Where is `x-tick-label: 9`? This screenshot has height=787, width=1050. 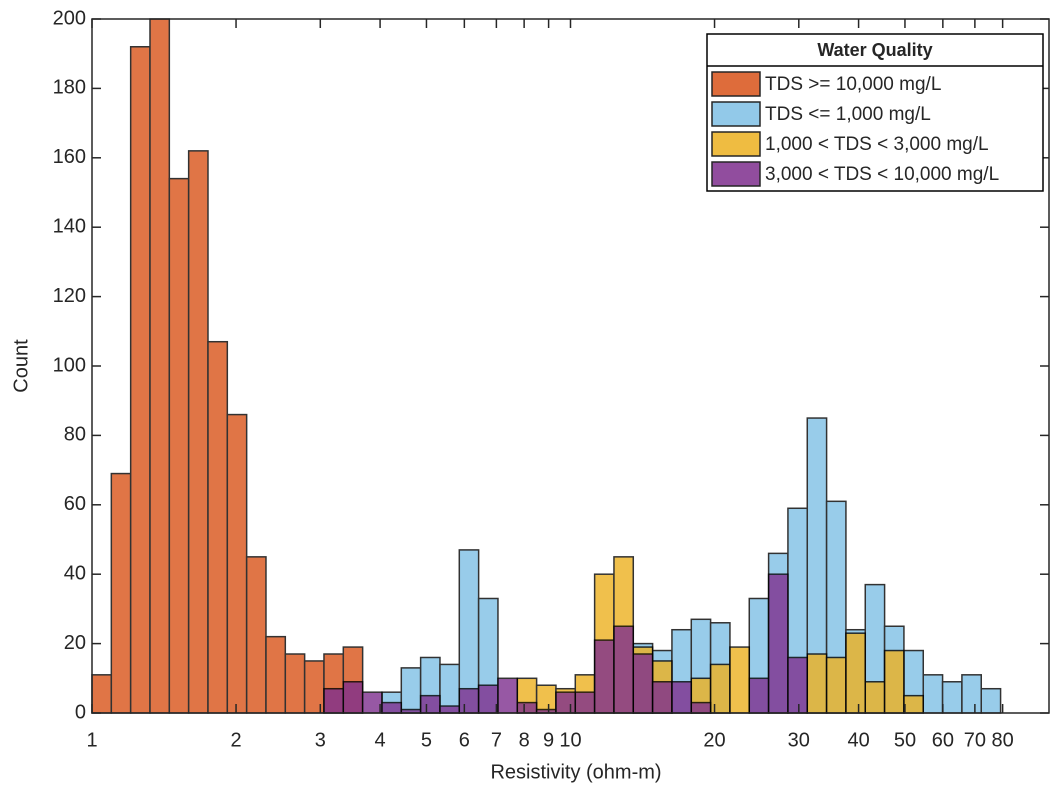 x-tick-label: 9 is located at coordinates (548, 740).